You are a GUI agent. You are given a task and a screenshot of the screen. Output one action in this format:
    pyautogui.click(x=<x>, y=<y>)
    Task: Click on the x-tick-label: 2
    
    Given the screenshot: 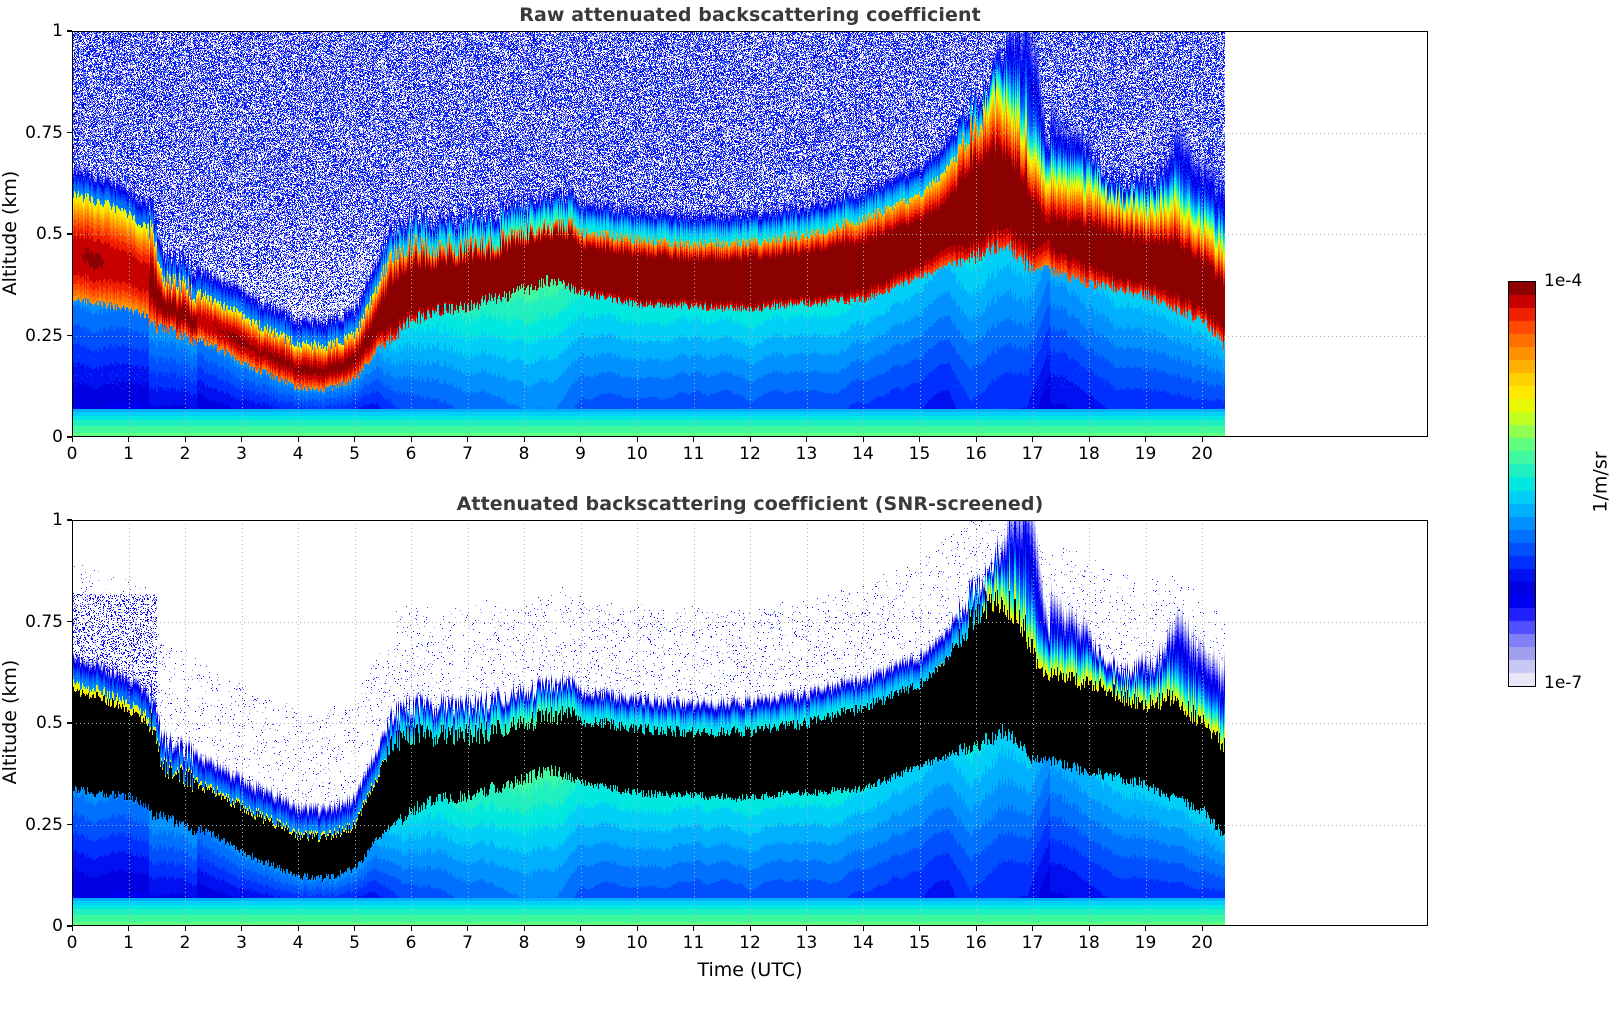 What is the action you would take?
    pyautogui.click(x=185, y=454)
    